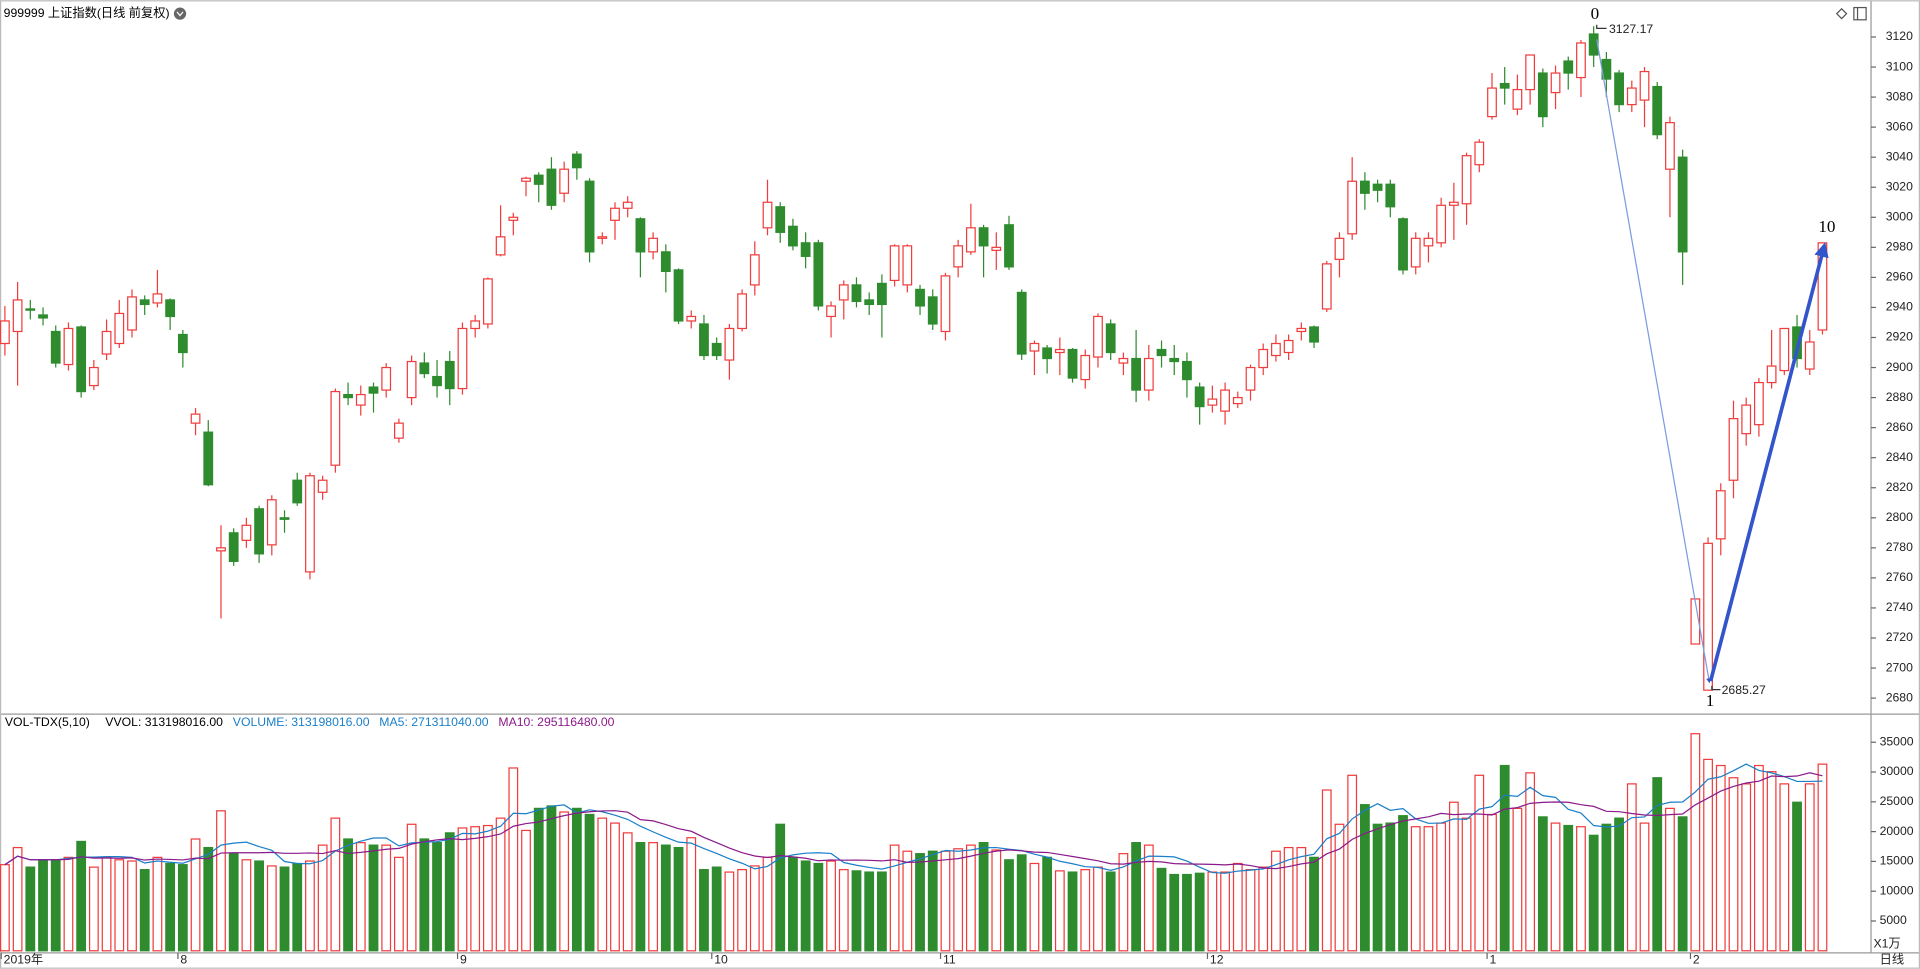  Describe the element at coordinates (949, 959) in the screenshot. I see `x-tick-label: 11` at that location.